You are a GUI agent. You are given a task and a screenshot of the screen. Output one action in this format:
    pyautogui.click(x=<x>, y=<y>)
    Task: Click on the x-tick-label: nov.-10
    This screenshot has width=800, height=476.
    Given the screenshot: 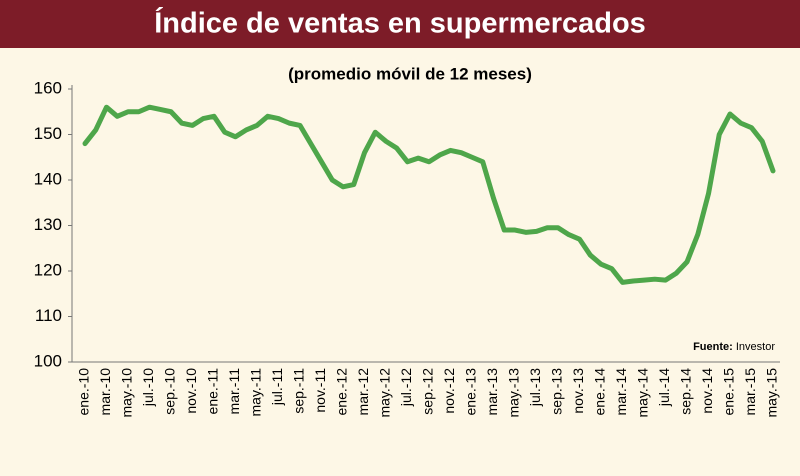 What is the action you would take?
    pyautogui.click(x=191, y=391)
    